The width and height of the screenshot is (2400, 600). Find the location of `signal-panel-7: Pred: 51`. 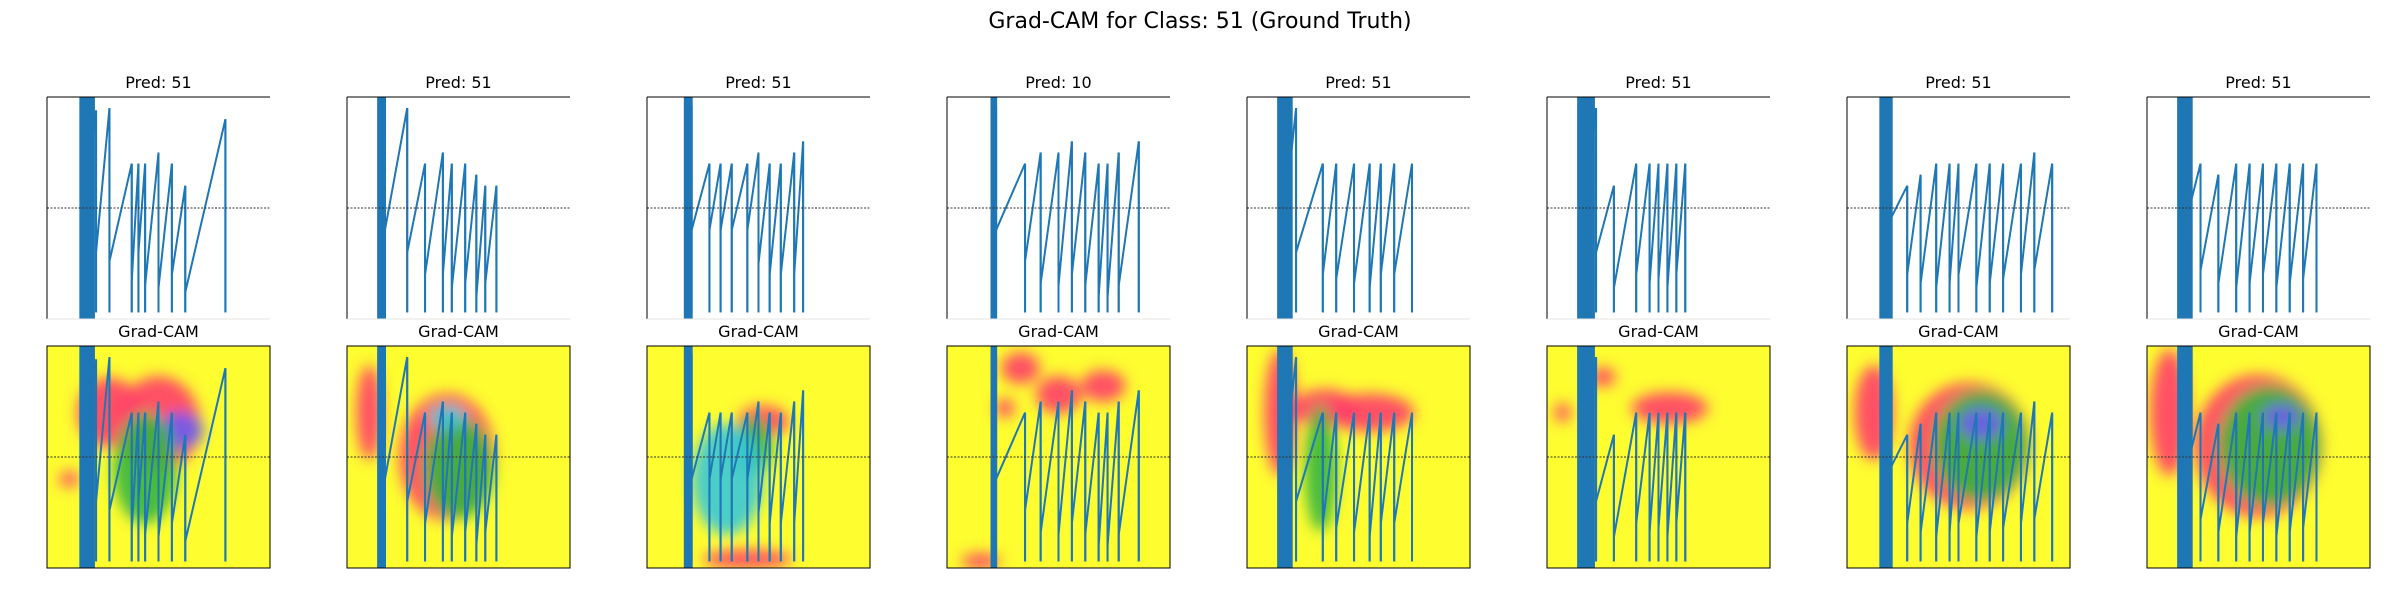

signal-panel-7: Pred: 51 is located at coordinates (1958, 196).